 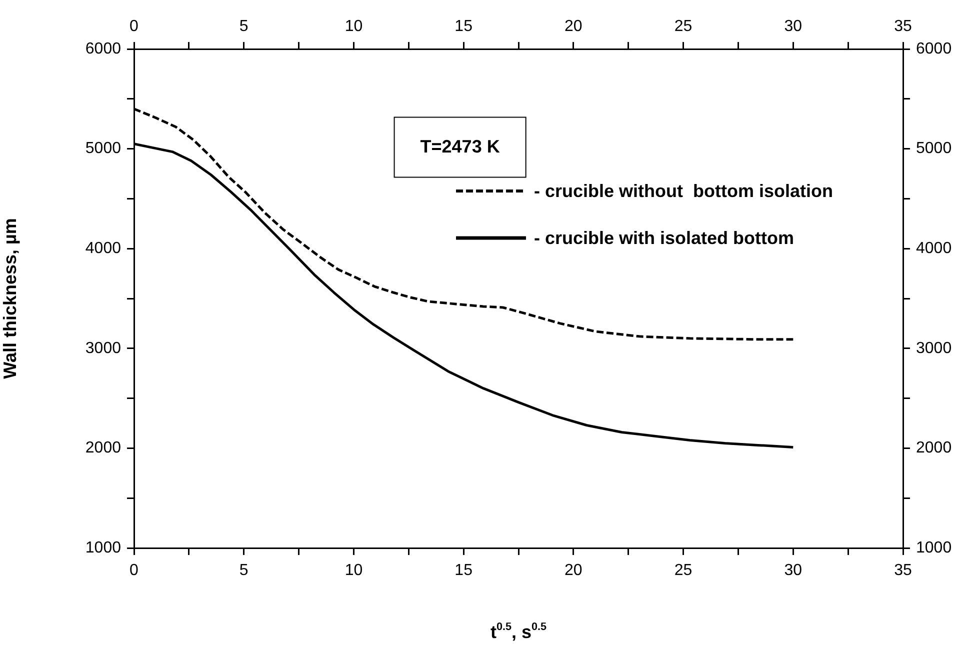 I want to click on y-tick-label: 3000, so click(x=103, y=348).